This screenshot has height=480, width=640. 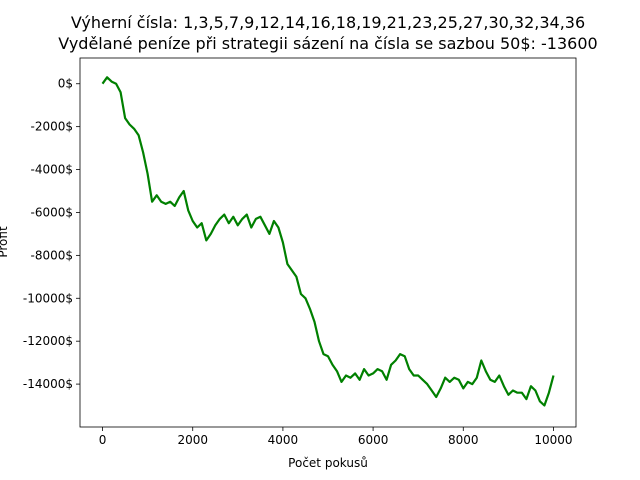 What do you see at coordinates (51, 127) in the screenshot?
I see `y-tick-label: -2000$` at bounding box center [51, 127].